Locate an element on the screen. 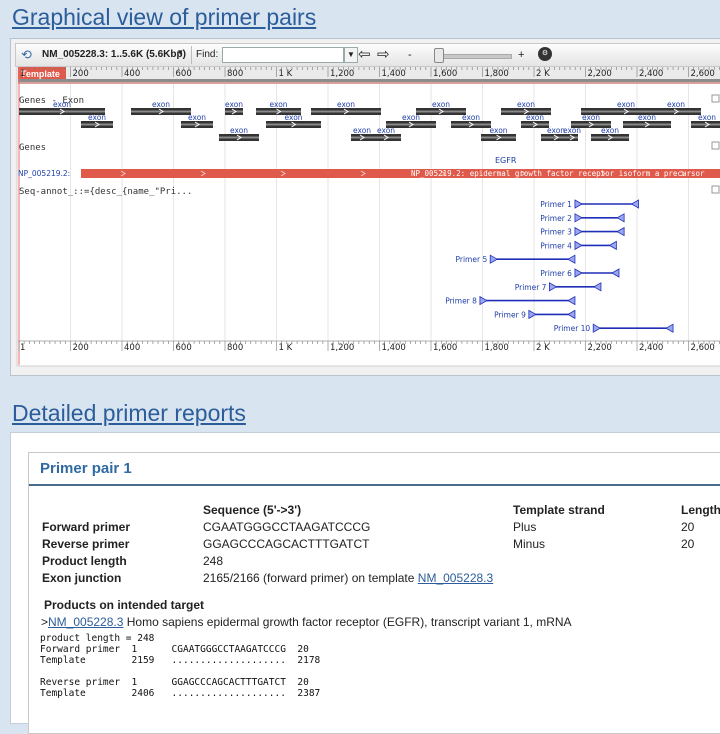 Image resolution: width=720 pixels, height=734 pixels. ruler-tick-label: 200 is located at coordinates (81, 348).